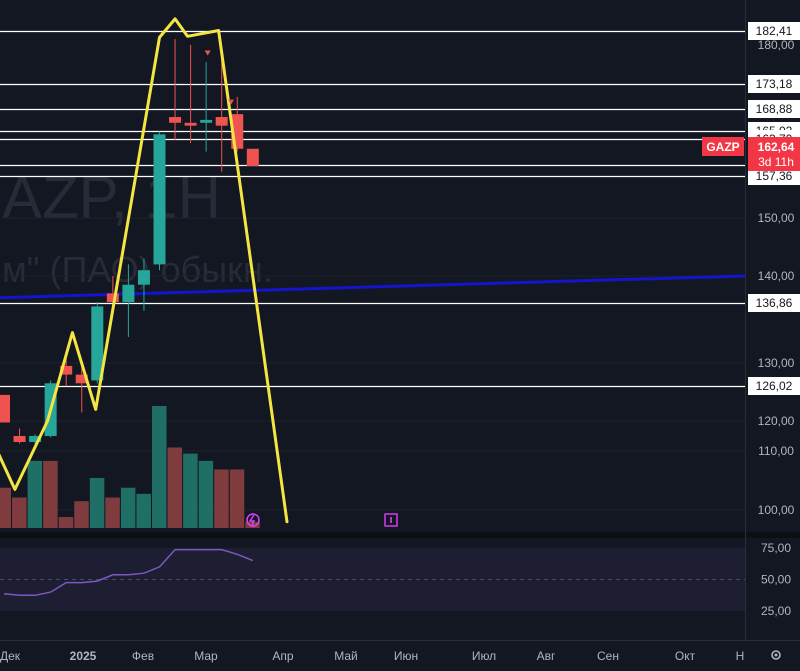 The height and width of the screenshot is (671, 800). I want to click on settings-icon-ring, so click(776, 655).